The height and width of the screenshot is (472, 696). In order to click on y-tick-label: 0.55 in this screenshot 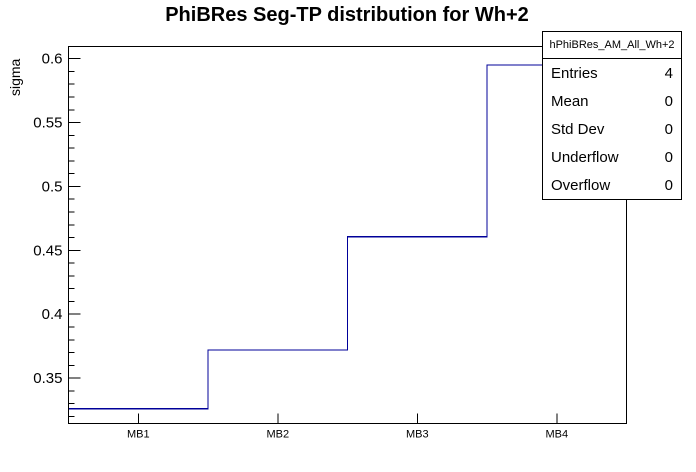, I will do `click(47, 123)`.